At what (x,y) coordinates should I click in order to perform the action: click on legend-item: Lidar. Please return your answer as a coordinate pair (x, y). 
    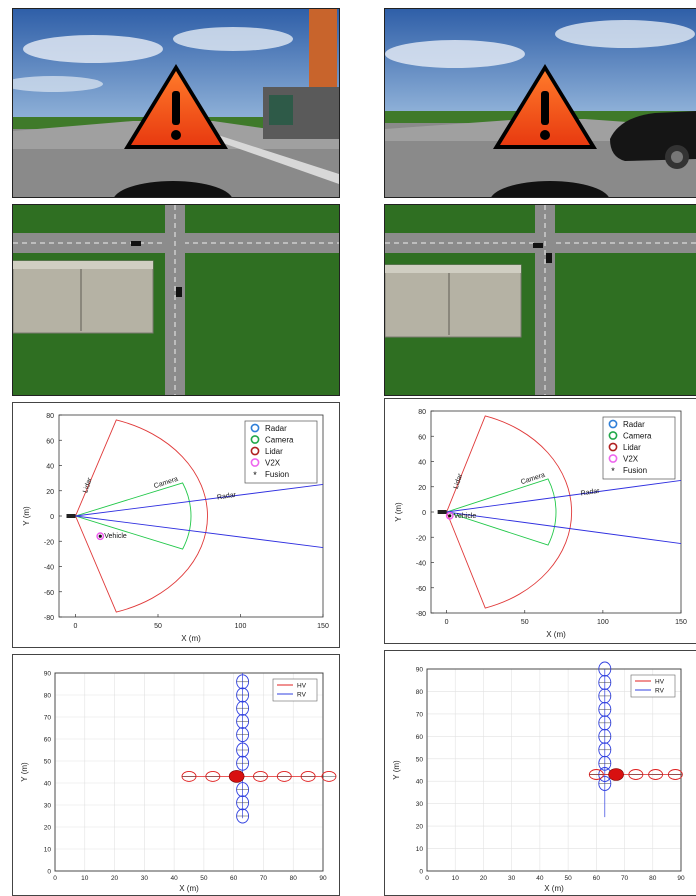
    Looking at the image, I should click on (632, 447).